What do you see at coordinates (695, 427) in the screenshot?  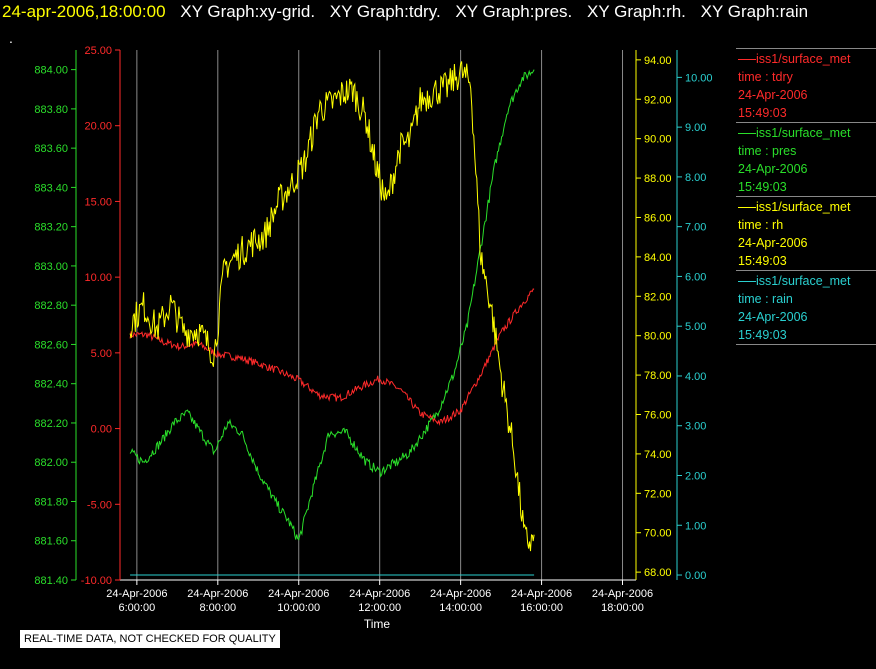 I see `y-tick-label-rain: 3.00` at bounding box center [695, 427].